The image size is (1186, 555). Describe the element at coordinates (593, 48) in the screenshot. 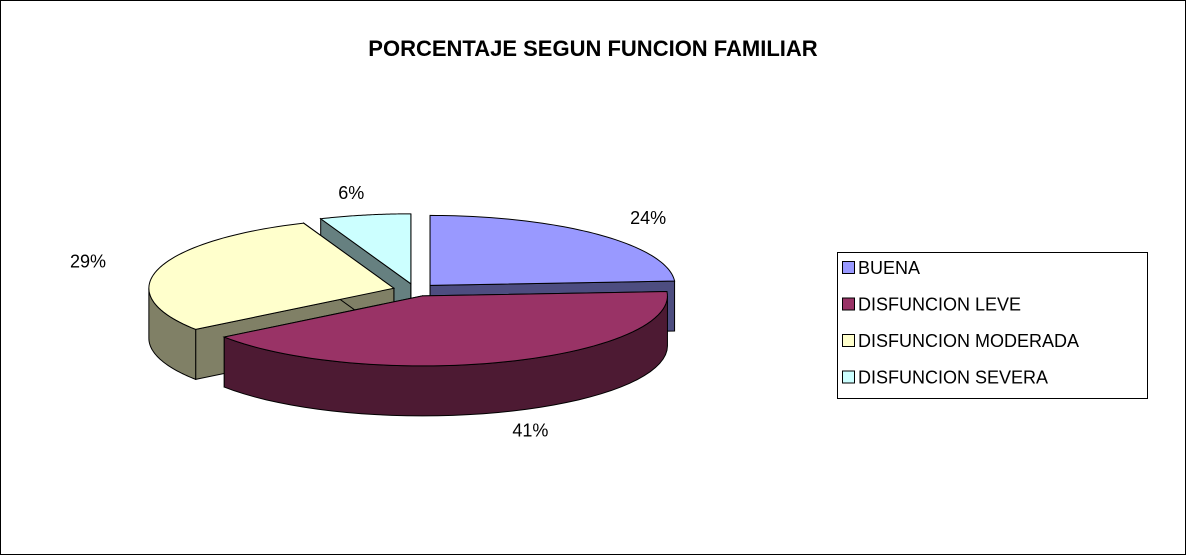

I see `chart-title: PORCENTAJE SEGUN FUNCION FAMILIAR` at that location.